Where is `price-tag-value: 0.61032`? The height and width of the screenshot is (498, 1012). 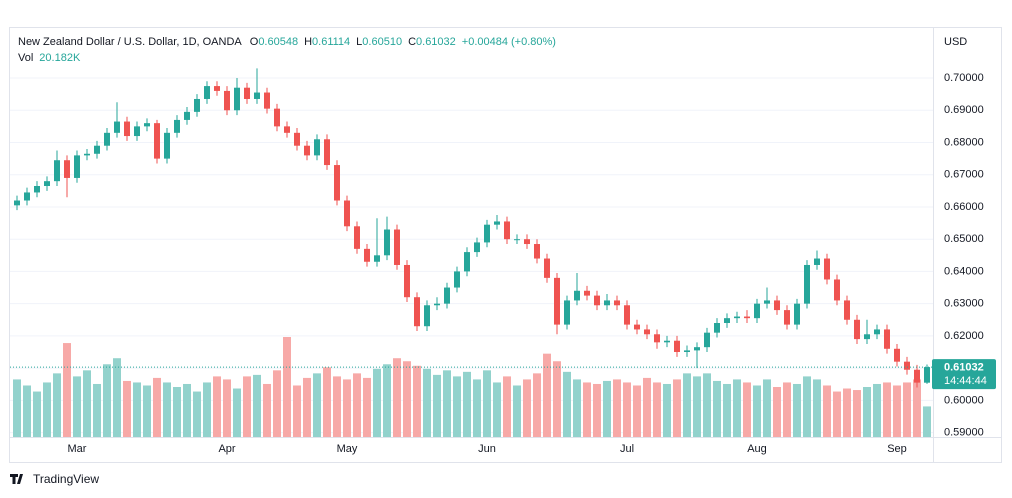 price-tag-value: 0.61032 is located at coordinates (964, 367).